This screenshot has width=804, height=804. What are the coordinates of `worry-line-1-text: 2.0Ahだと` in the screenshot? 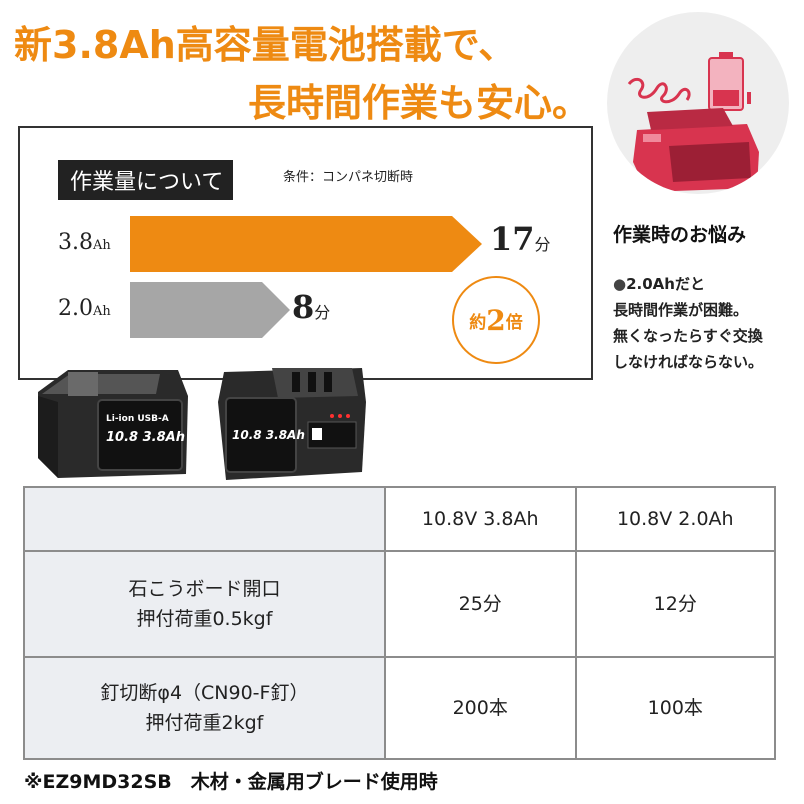 It's located at (665, 284).